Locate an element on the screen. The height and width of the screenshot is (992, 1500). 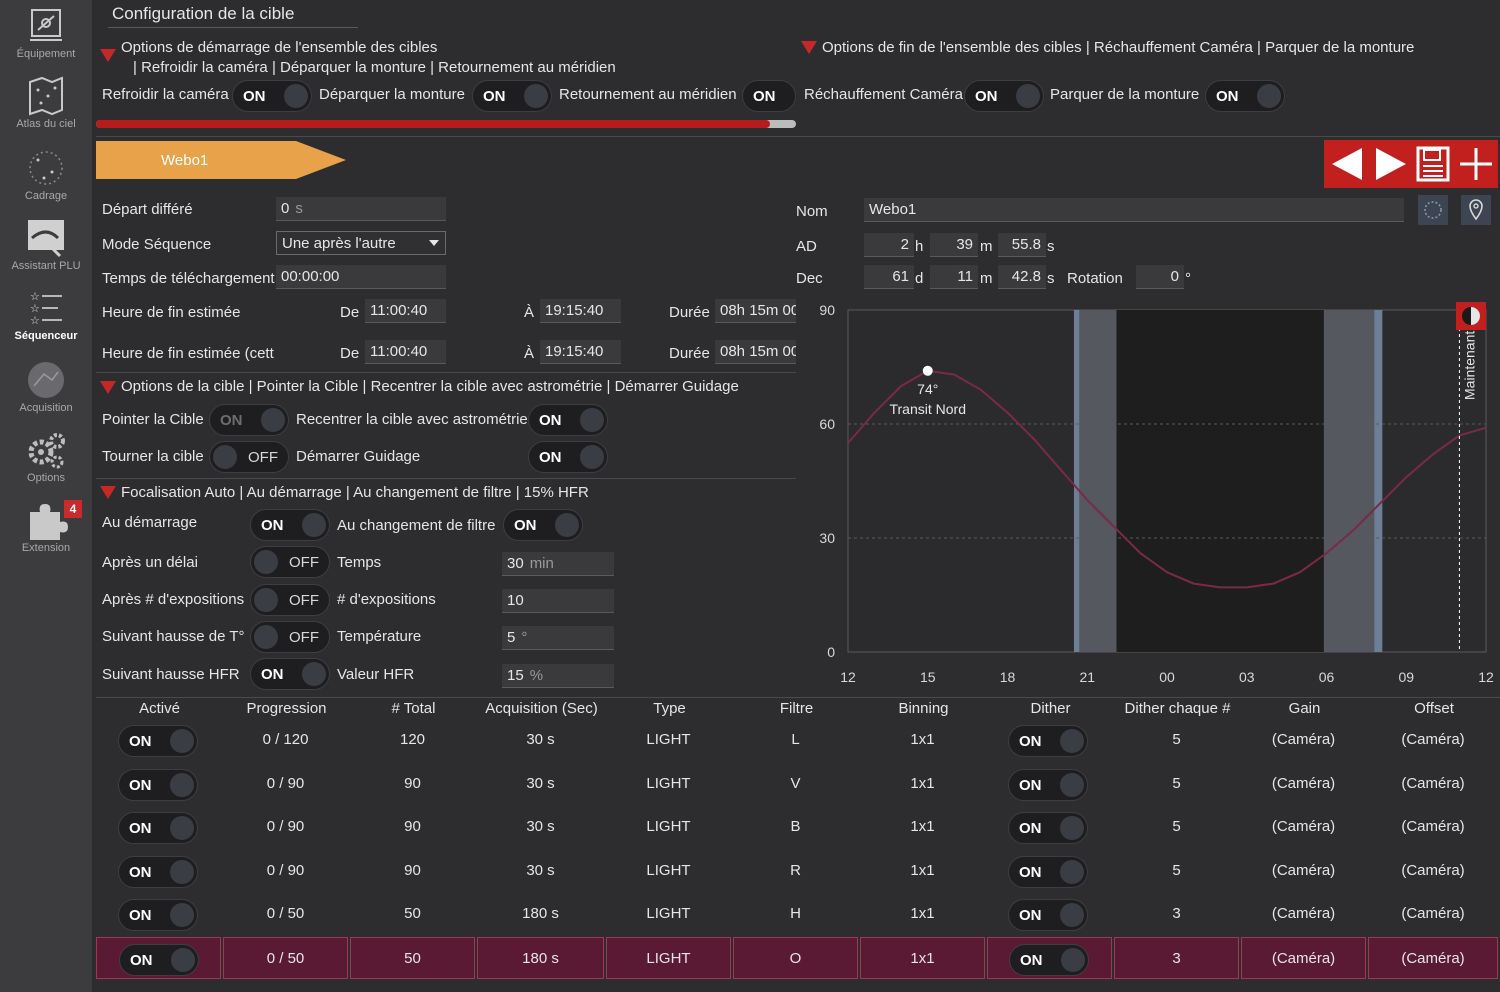
enabled-cell: ON is located at coordinates (158, 914).